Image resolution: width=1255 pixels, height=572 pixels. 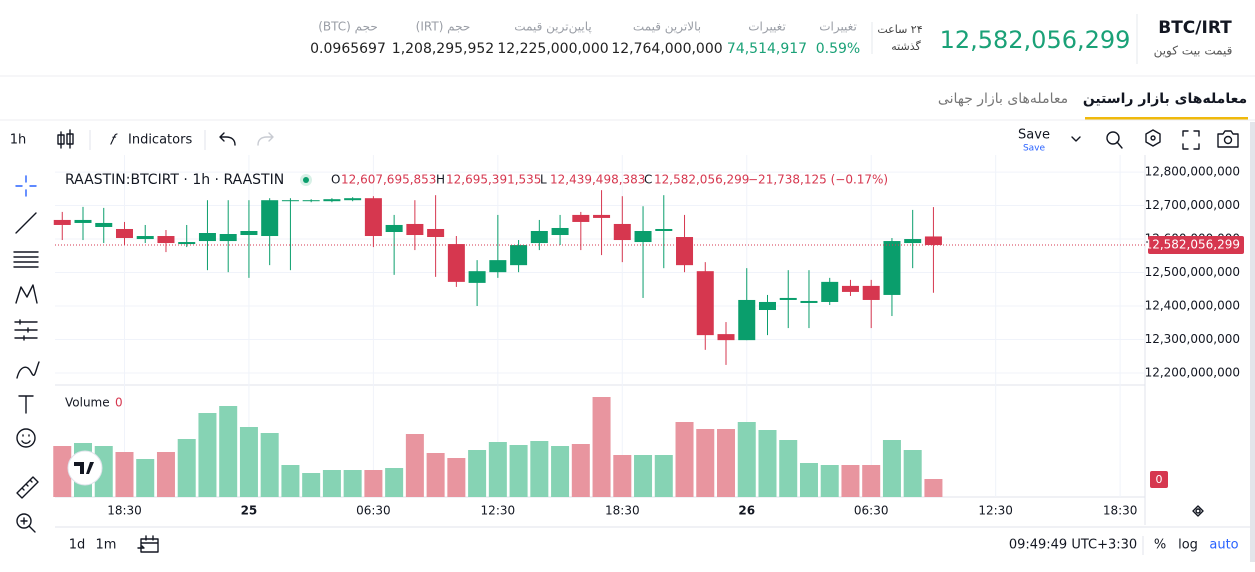 I want to click on x-tick-label: 18:30, so click(x=622, y=511).